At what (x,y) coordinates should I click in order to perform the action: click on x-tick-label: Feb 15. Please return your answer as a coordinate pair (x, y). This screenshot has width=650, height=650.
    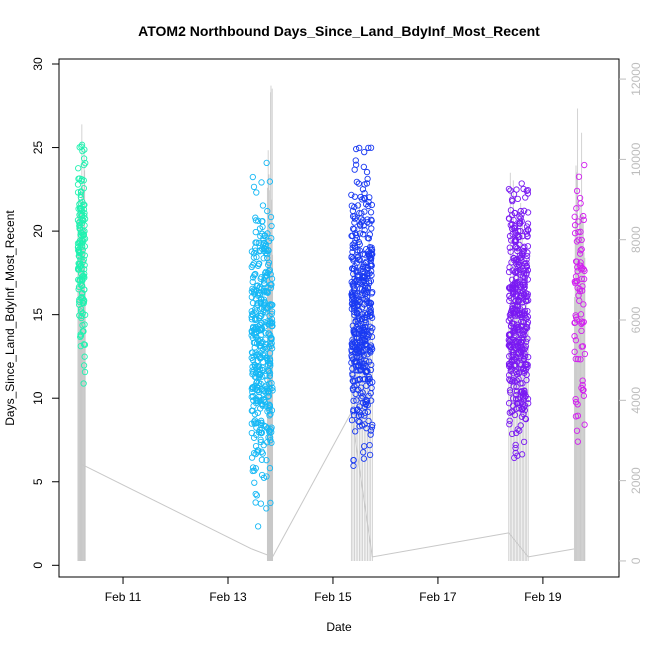
    Looking at the image, I should click on (333, 597).